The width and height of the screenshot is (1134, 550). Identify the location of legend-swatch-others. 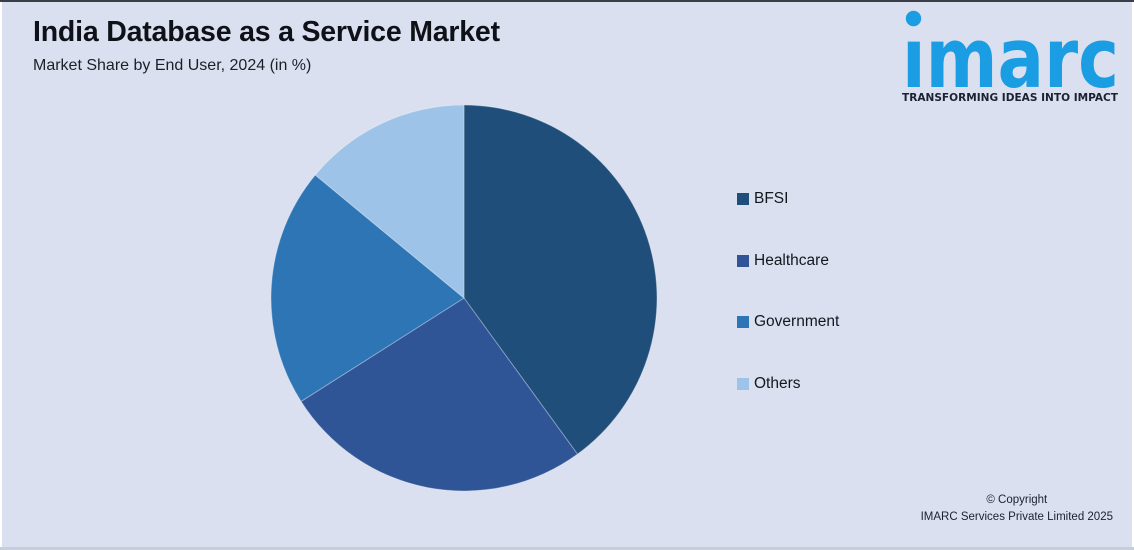
(743, 383).